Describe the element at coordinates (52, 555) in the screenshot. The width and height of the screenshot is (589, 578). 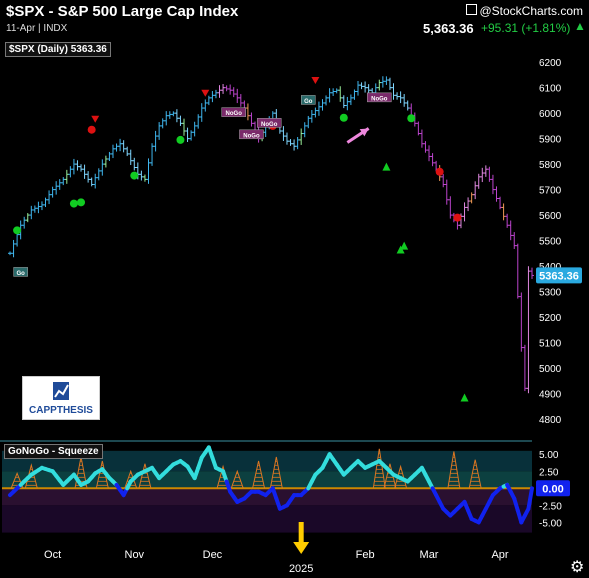
I see `x-tick-label: Oct` at that location.